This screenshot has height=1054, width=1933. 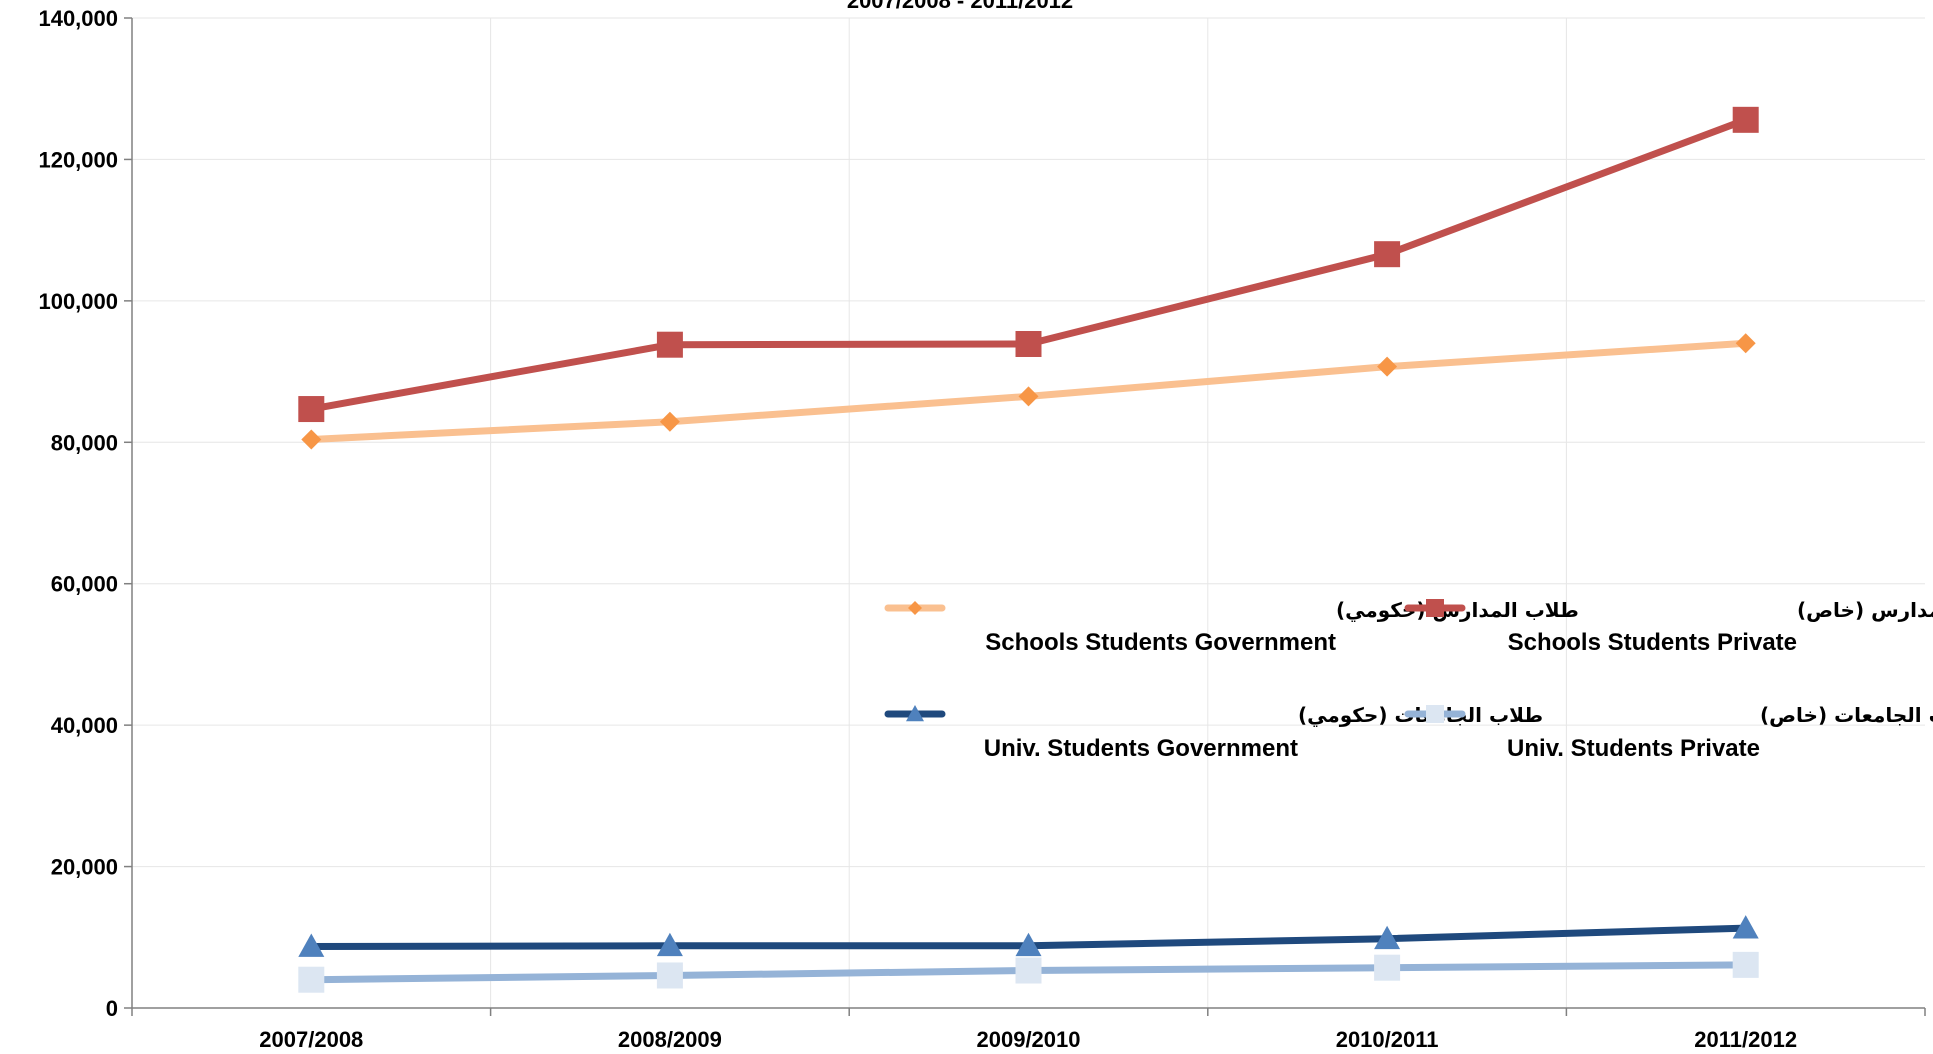 I want to click on legend-label: Schools Students Private, so click(x=1652, y=642).